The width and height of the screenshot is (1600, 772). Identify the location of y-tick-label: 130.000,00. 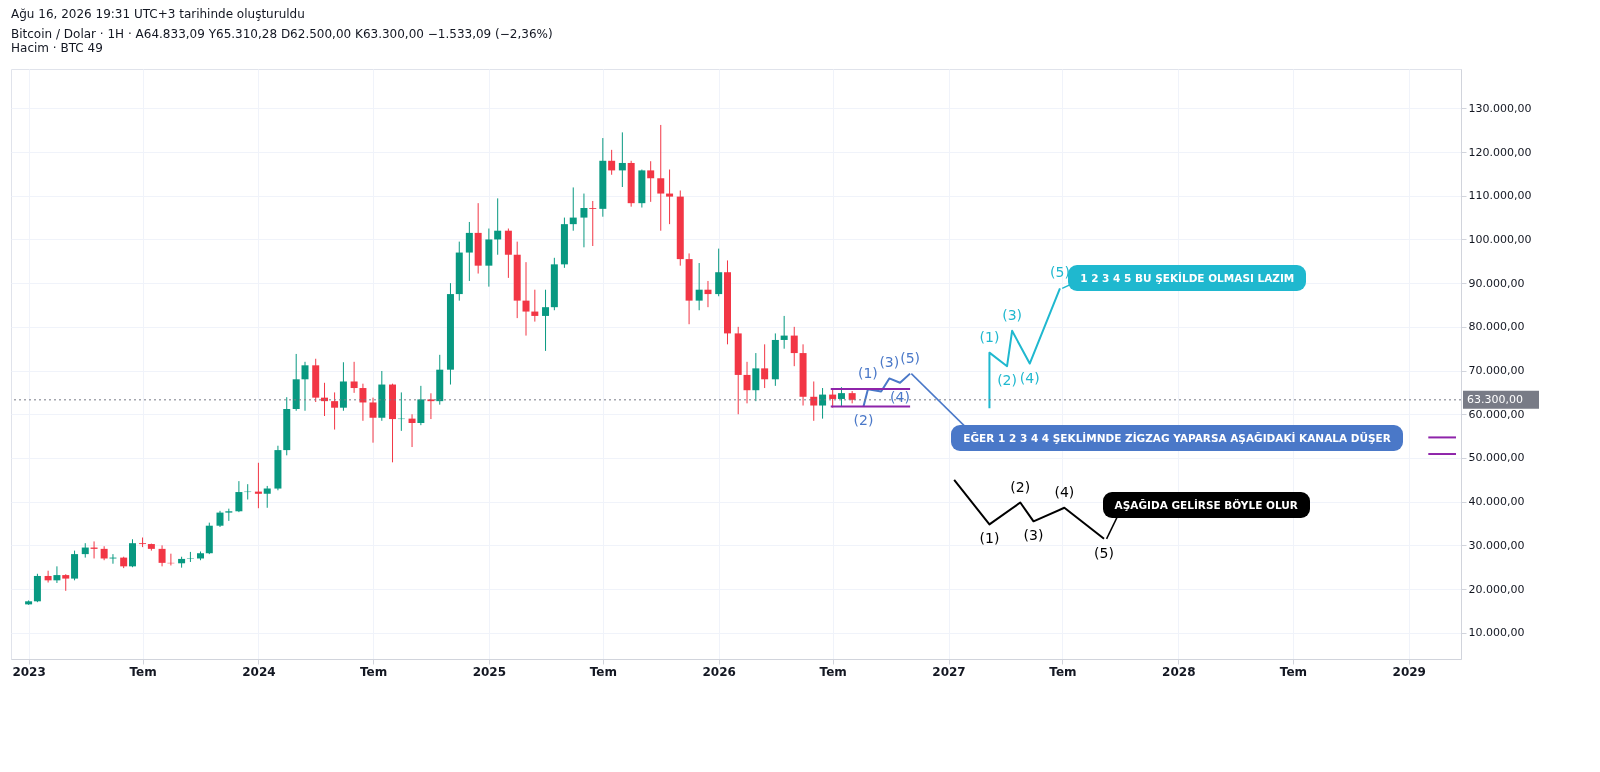
(1500, 108).